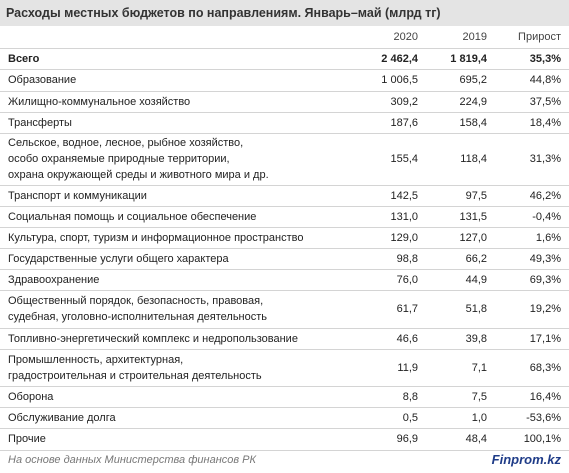  Describe the element at coordinates (178, 196) in the screenshot. I see `row-label: Транспорт и коммуникации` at that location.